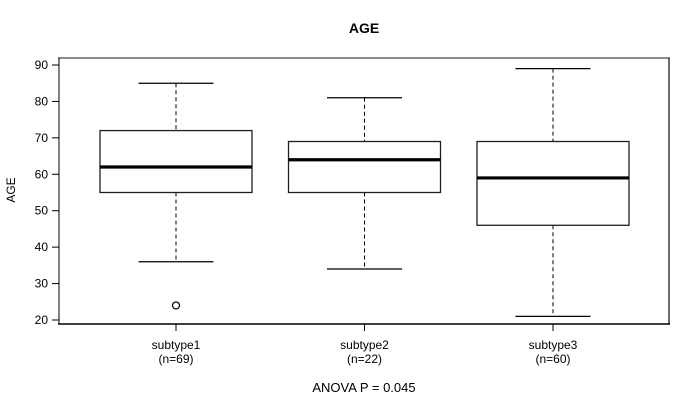 This screenshot has width=700, height=400. I want to click on y-tick-label: 70, so click(42, 138).